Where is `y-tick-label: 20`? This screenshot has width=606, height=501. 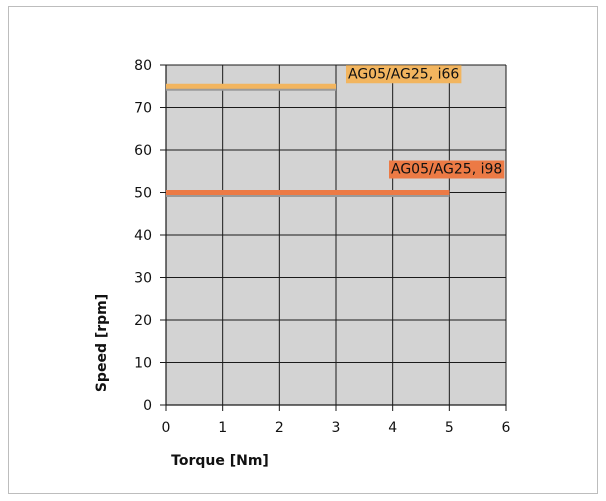
y-tick-label: 20 is located at coordinates (143, 321).